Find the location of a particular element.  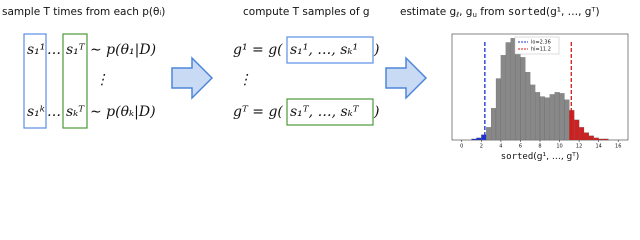

math: ∼ p(θ₁|D) is located at coordinates (123, 50).